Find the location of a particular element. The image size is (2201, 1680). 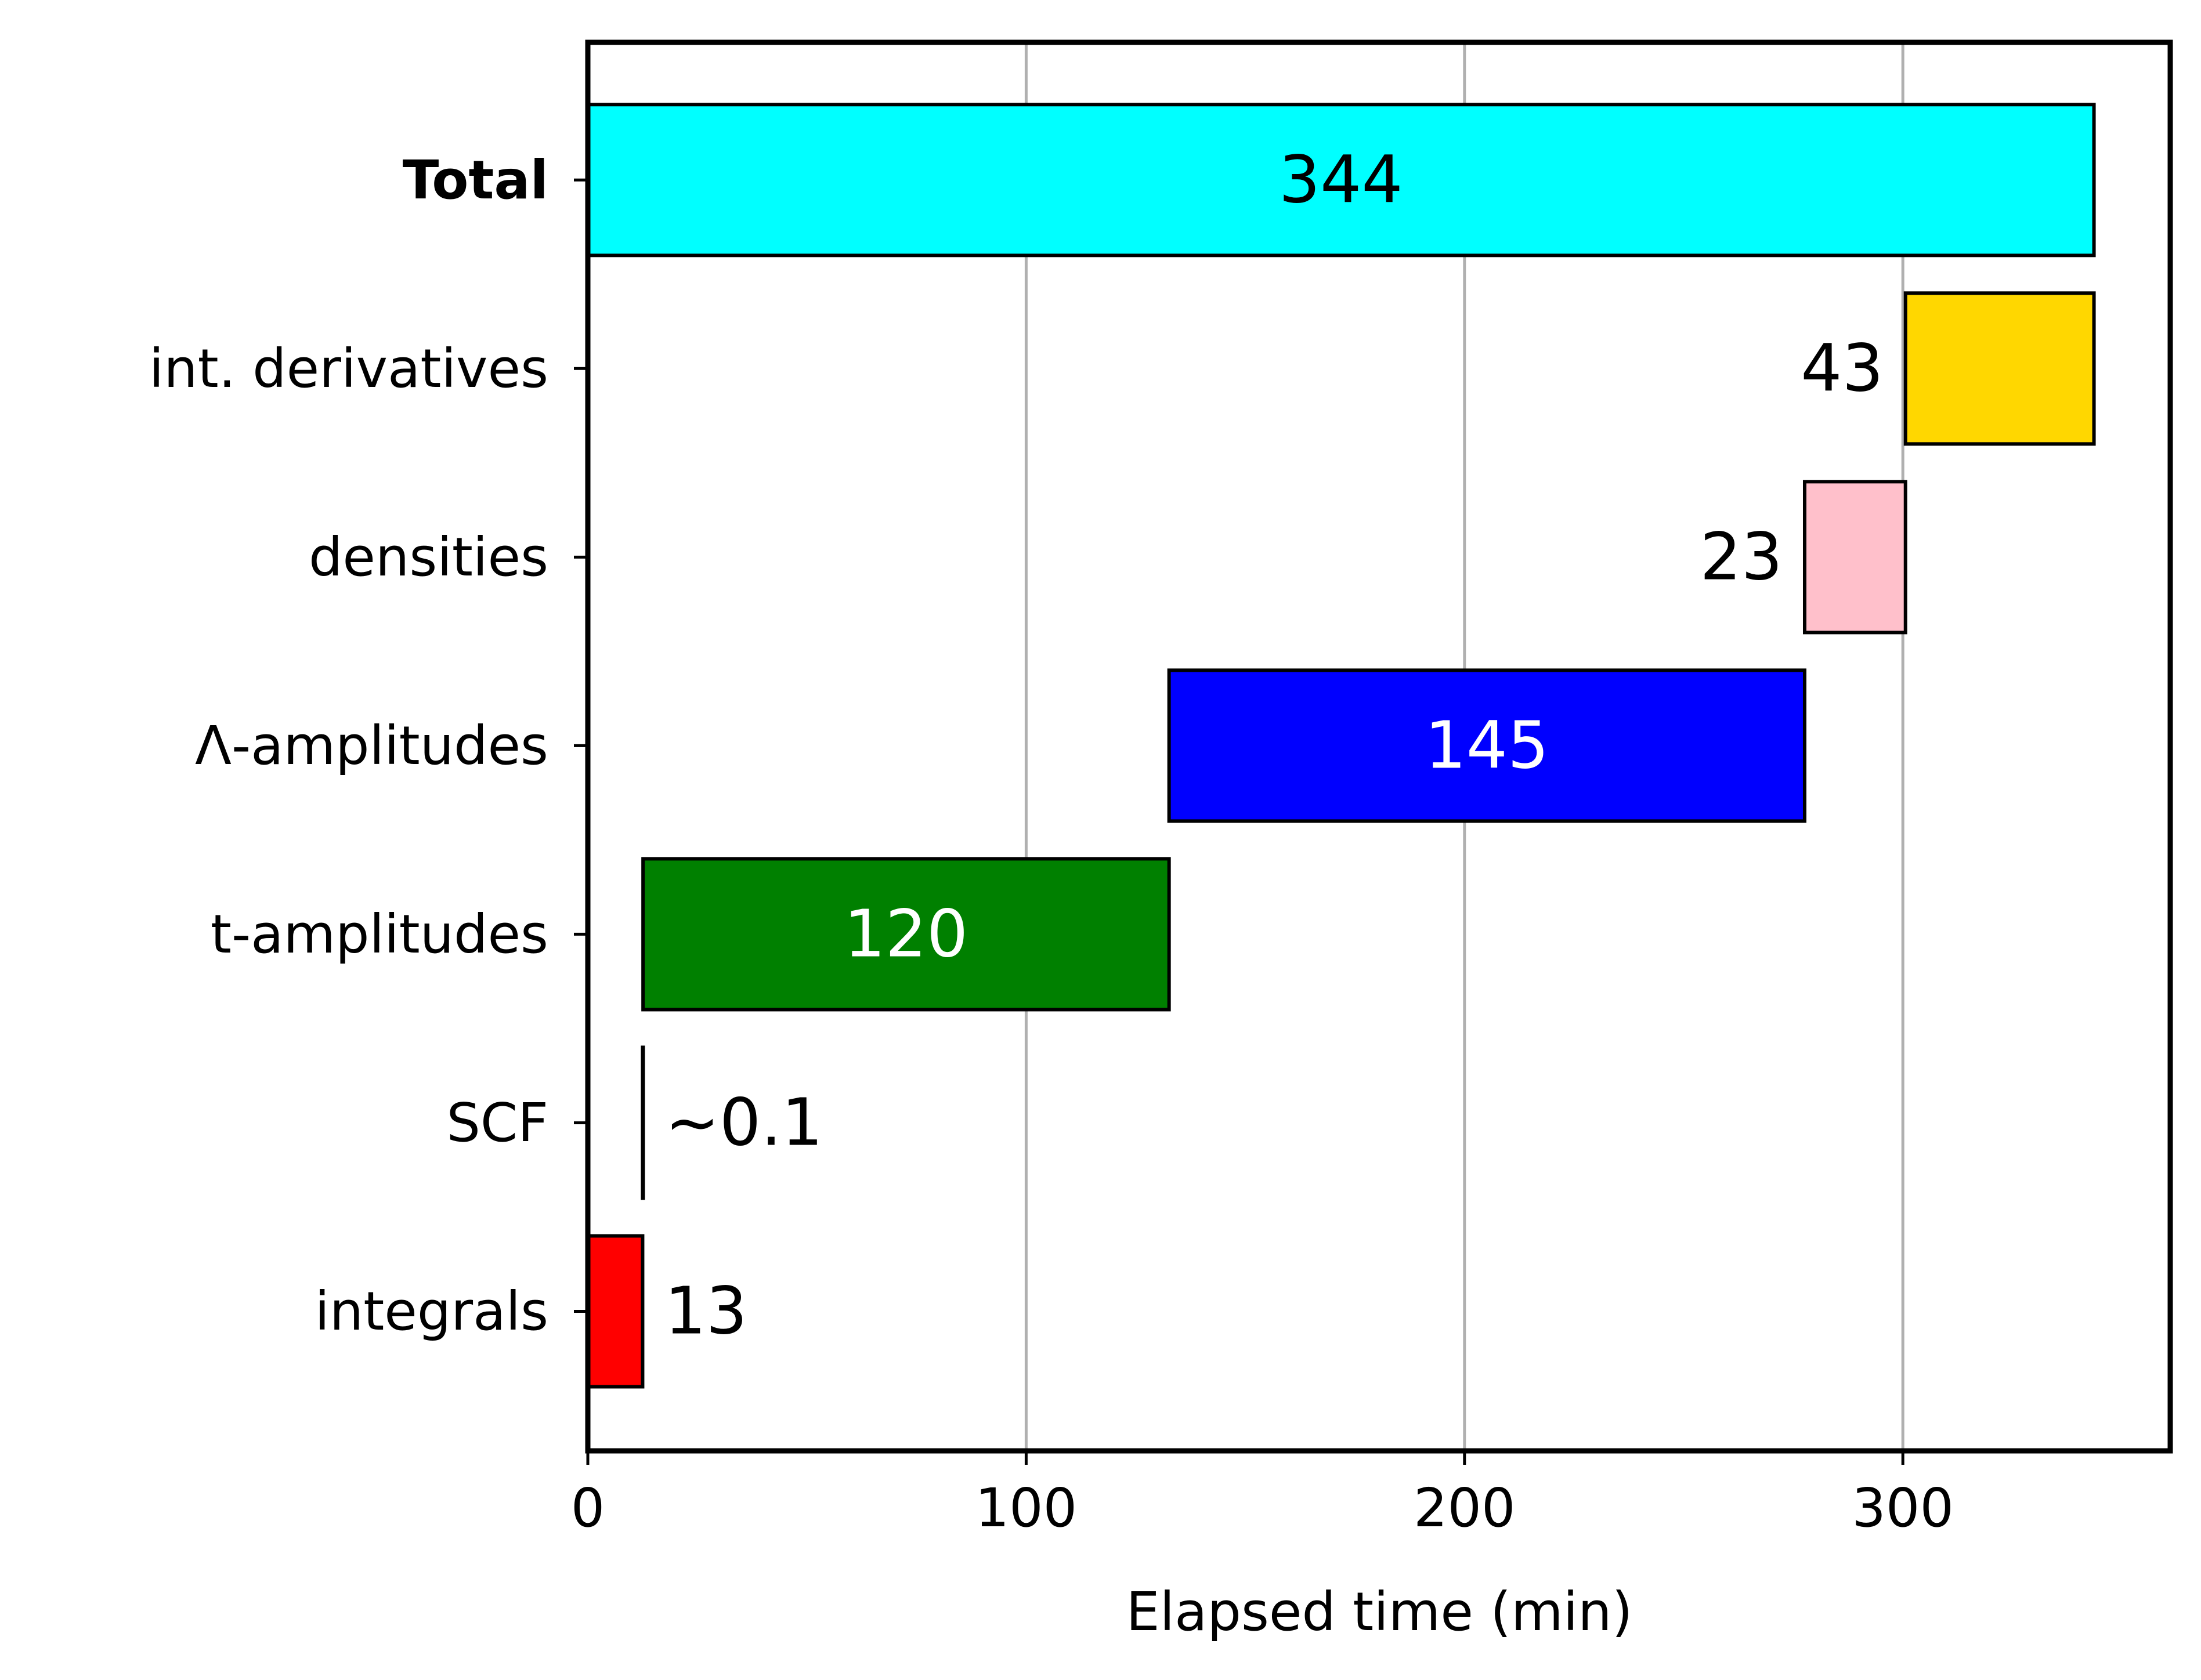

x-tick-label-200: 200 is located at coordinates (1465, 1508).